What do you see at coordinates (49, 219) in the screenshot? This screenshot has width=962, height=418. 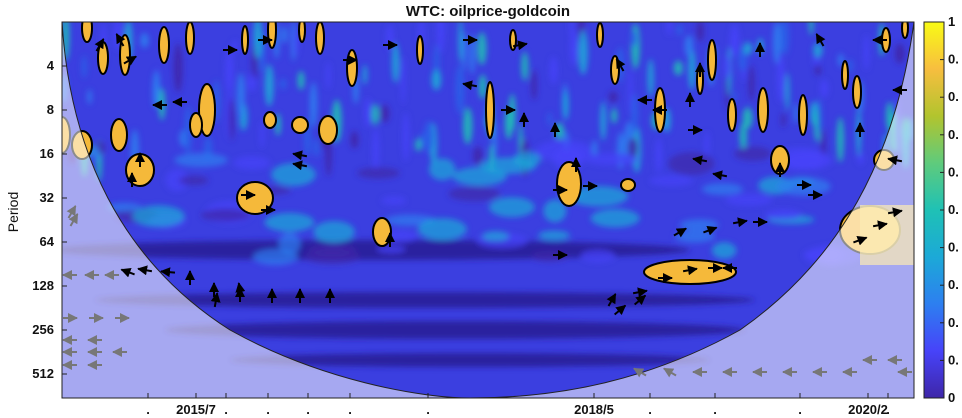 I see `y-axis: 4 8 16 32 64 128 256 512` at bounding box center [49, 219].